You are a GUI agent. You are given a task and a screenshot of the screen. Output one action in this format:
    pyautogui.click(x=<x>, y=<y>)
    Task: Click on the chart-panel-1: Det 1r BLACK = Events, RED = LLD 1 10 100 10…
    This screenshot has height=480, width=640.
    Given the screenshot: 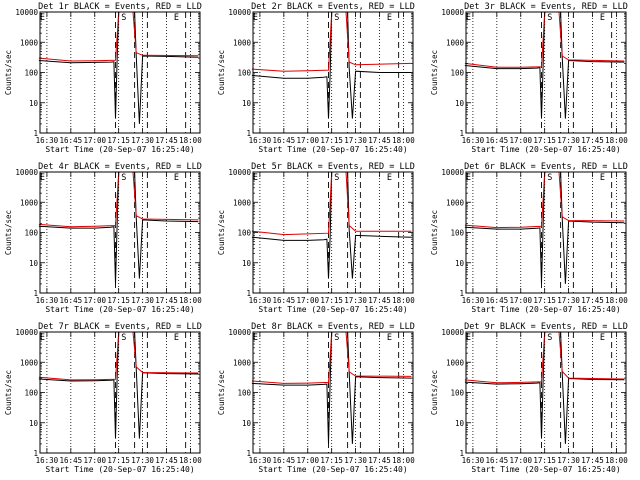 What is the action you would take?
    pyautogui.click(x=103, y=78)
    